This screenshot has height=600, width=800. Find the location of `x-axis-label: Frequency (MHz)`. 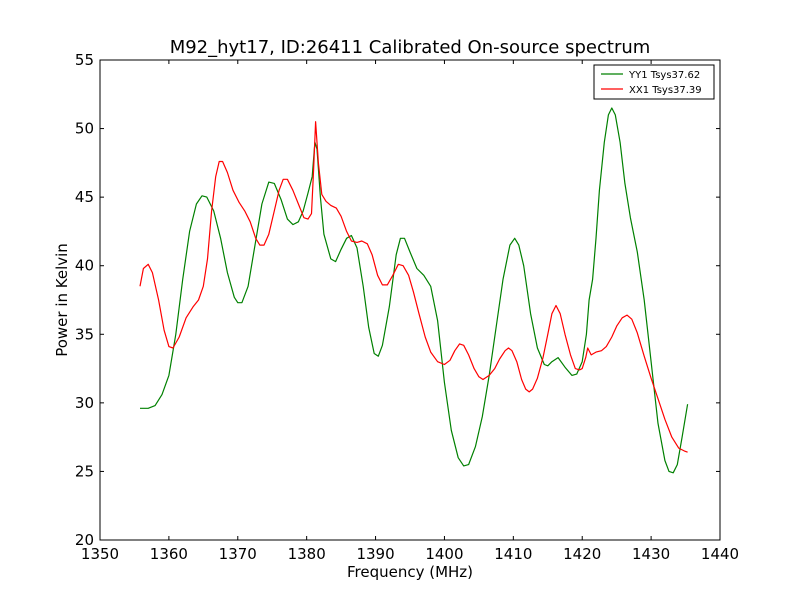

x-axis-label: Frequency (MHz) is located at coordinates (410, 572).